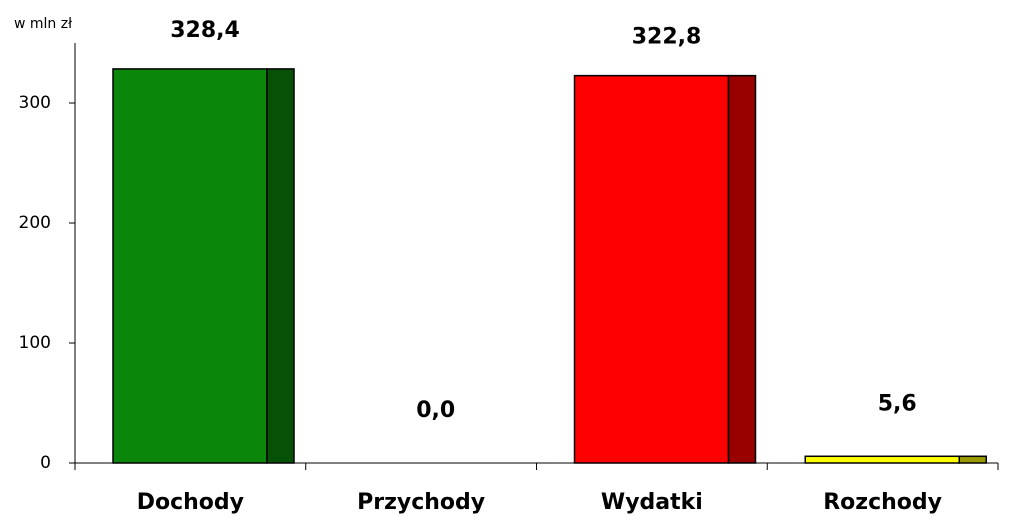 This screenshot has height=516, width=1014. What do you see at coordinates (190, 502) in the screenshot?
I see `x-tick-label: Dochody` at bounding box center [190, 502].